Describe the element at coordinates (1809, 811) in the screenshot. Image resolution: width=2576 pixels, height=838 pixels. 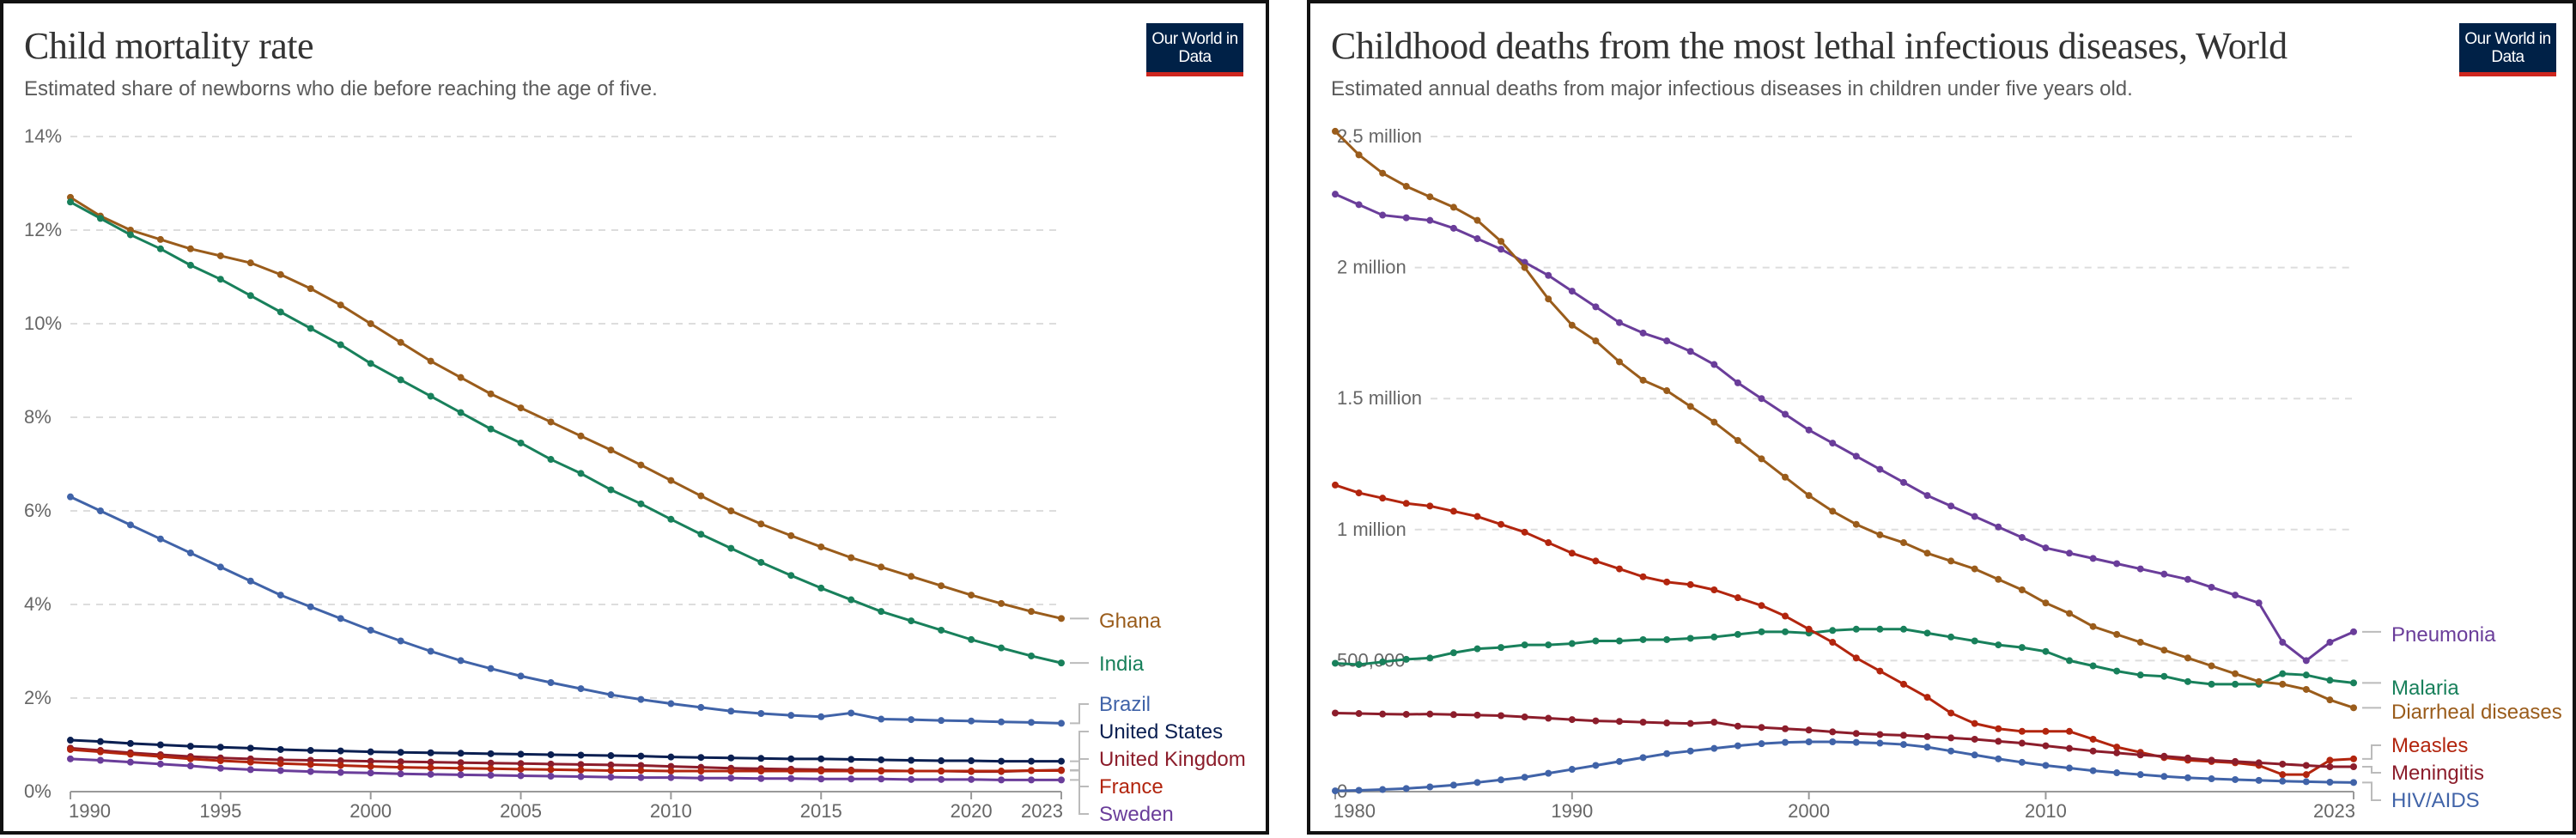
I see `x-tick-label: 2000` at that location.